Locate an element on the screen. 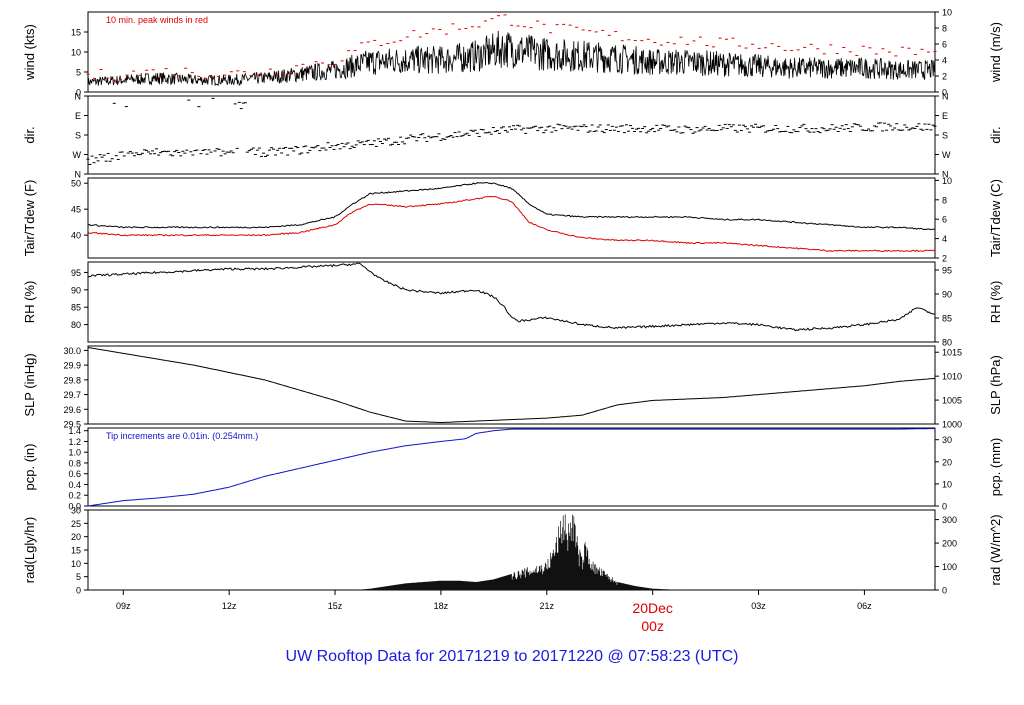 Image resolution: width=1024 pixels, height=705 pixels. ylabel-right-dir: dir. is located at coordinates (995, 134).